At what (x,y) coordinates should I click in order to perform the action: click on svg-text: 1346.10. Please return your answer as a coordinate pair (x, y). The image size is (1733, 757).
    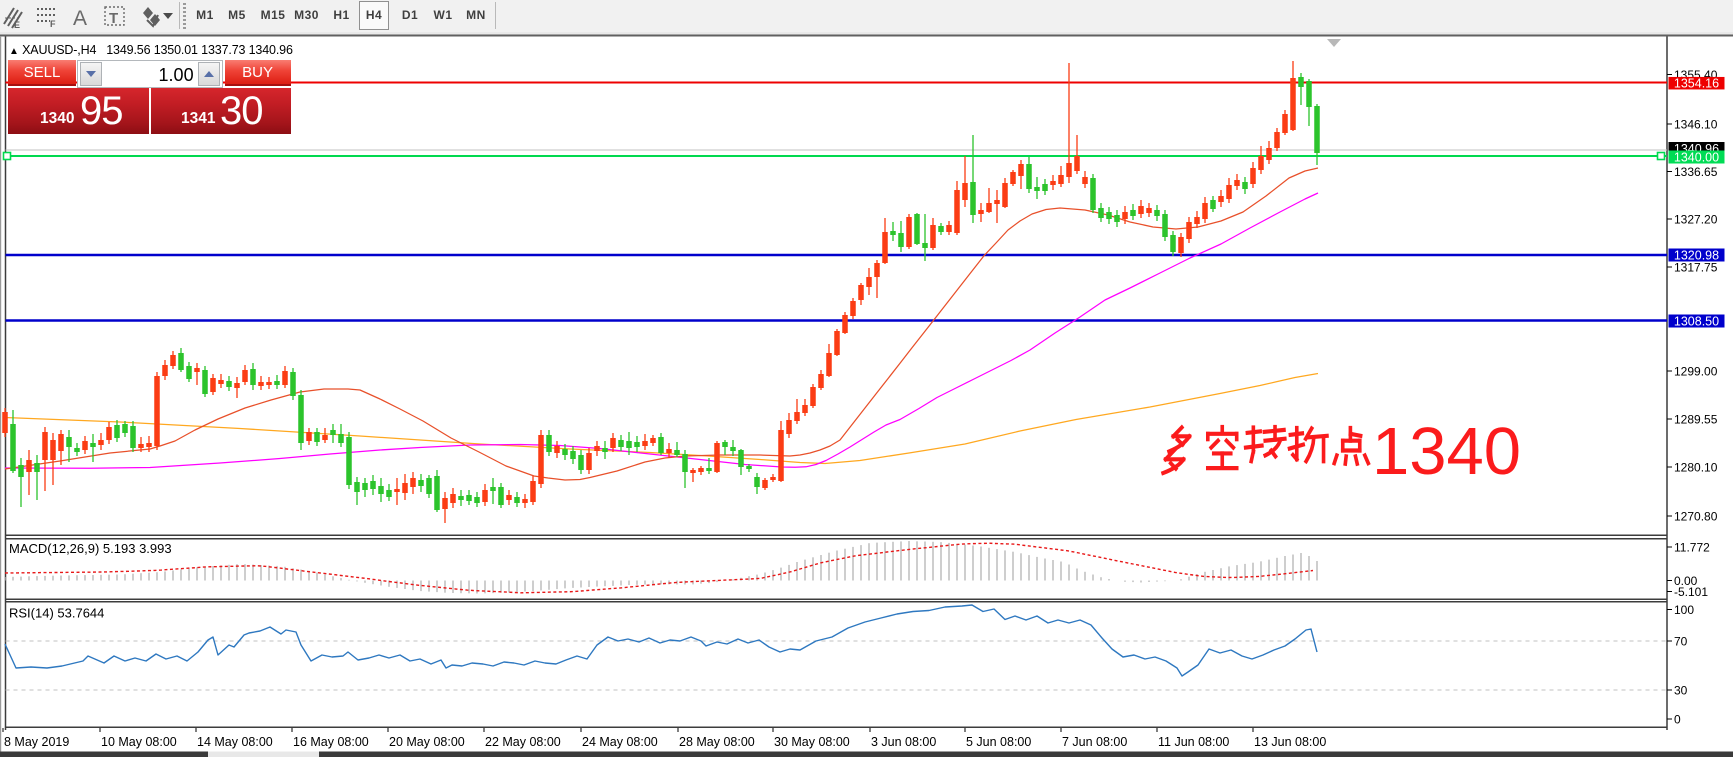
    Looking at the image, I should click on (1696, 125).